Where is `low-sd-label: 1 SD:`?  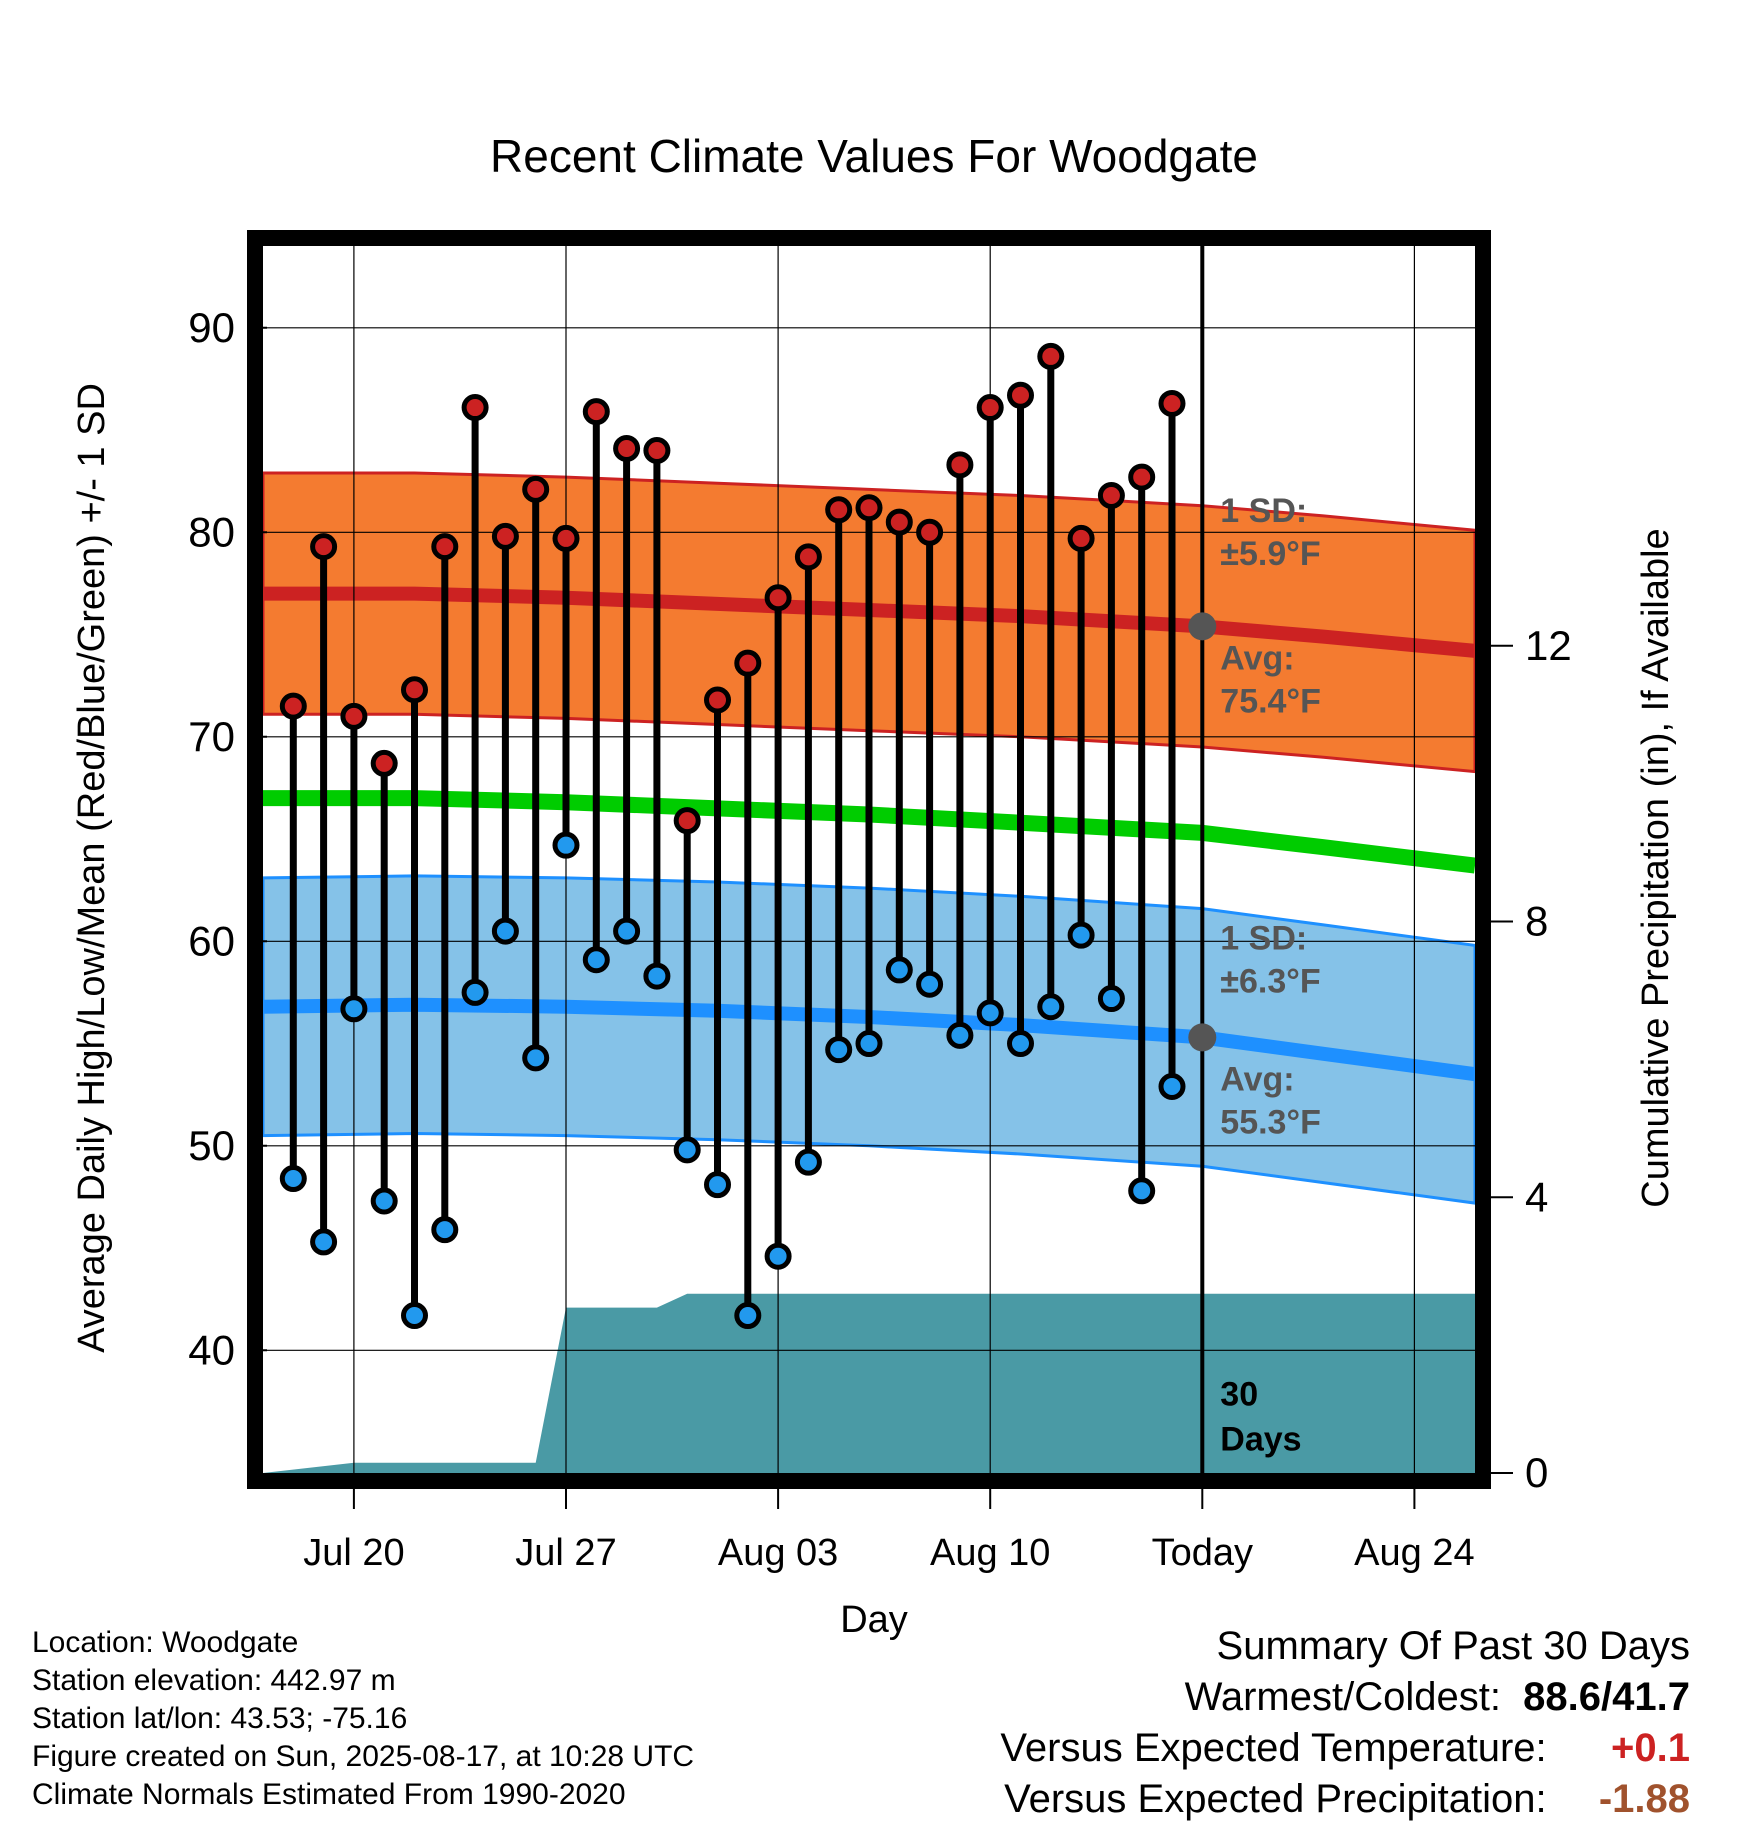
low-sd-label: 1 SD: is located at coordinates (1263, 938).